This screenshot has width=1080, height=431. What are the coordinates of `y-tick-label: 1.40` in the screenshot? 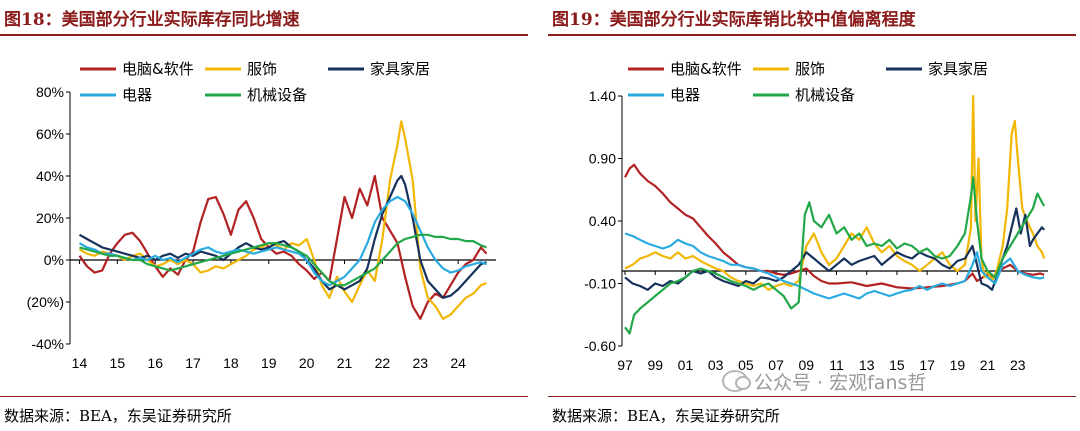 It's located at (602, 96).